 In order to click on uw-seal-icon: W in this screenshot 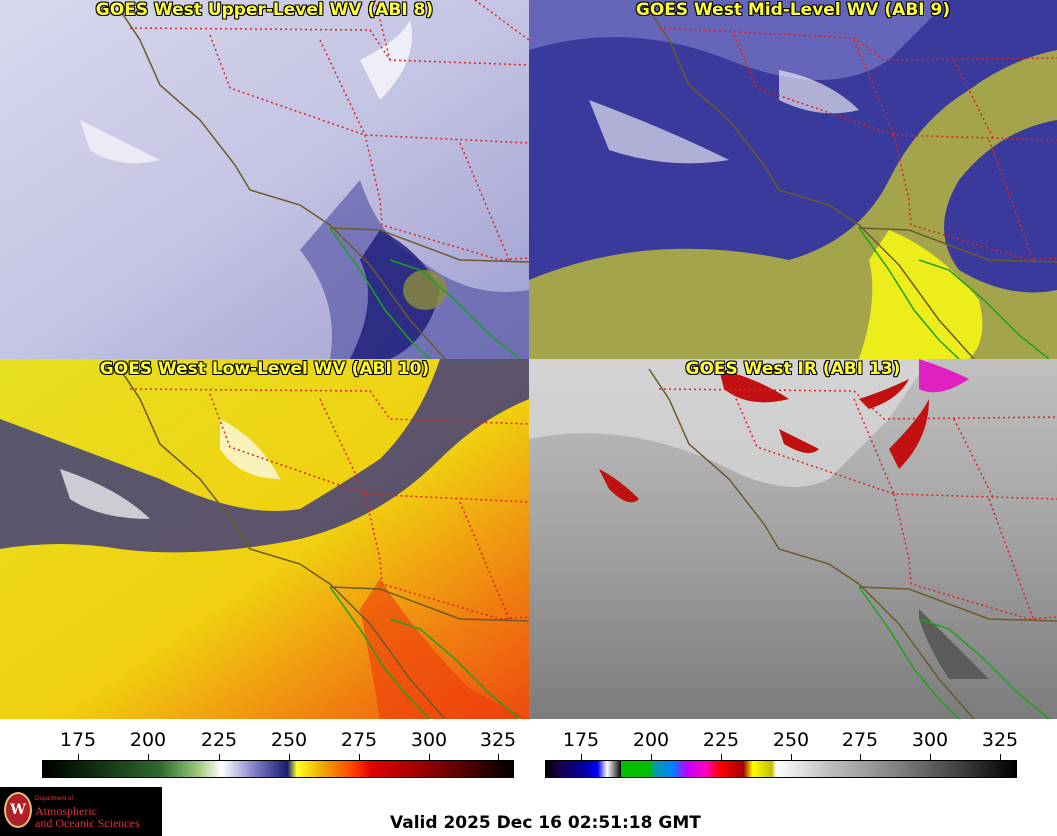, I will do `click(18, 810)`.